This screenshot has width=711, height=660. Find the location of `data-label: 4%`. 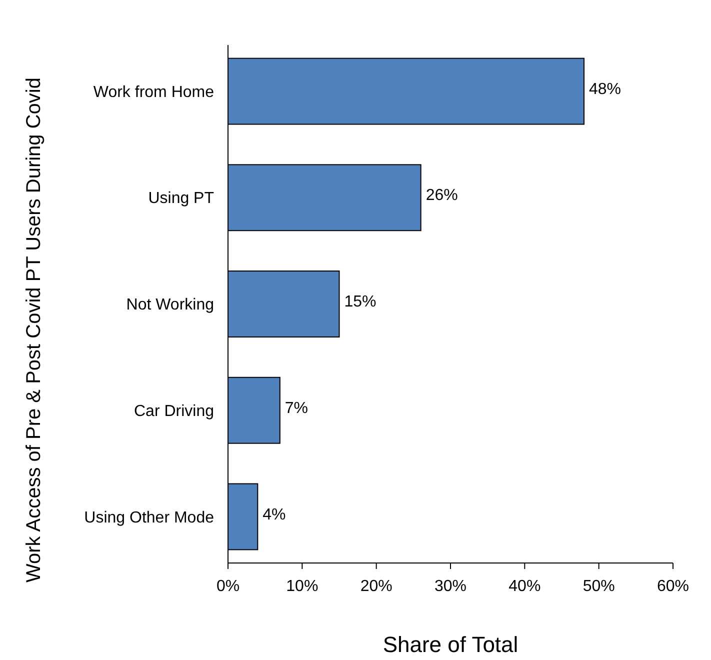

data-label: 4% is located at coordinates (274, 515).